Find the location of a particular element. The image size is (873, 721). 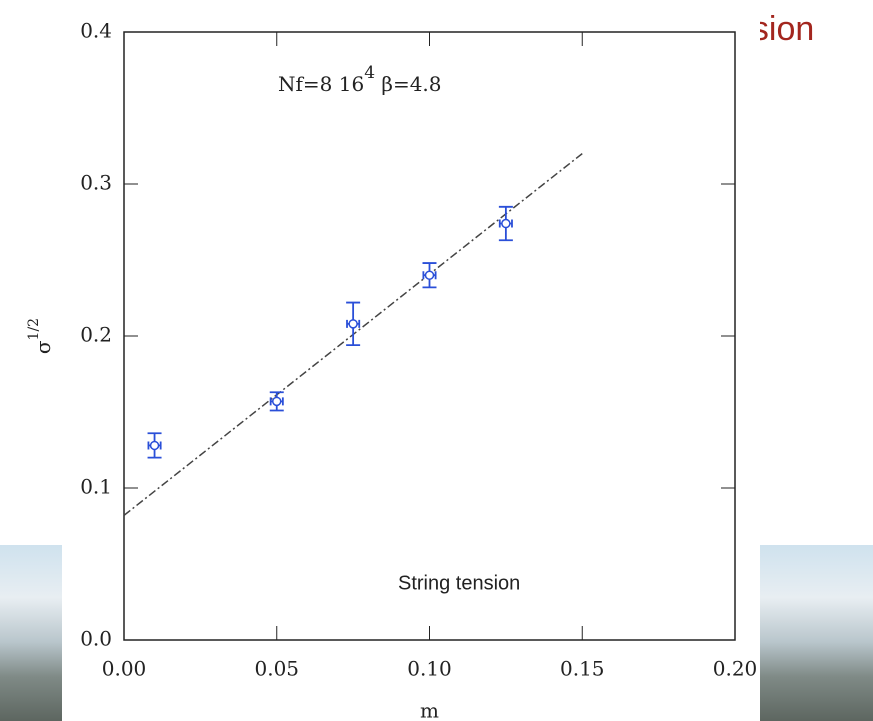

x-tick-label: 0.05 is located at coordinates (276, 669).